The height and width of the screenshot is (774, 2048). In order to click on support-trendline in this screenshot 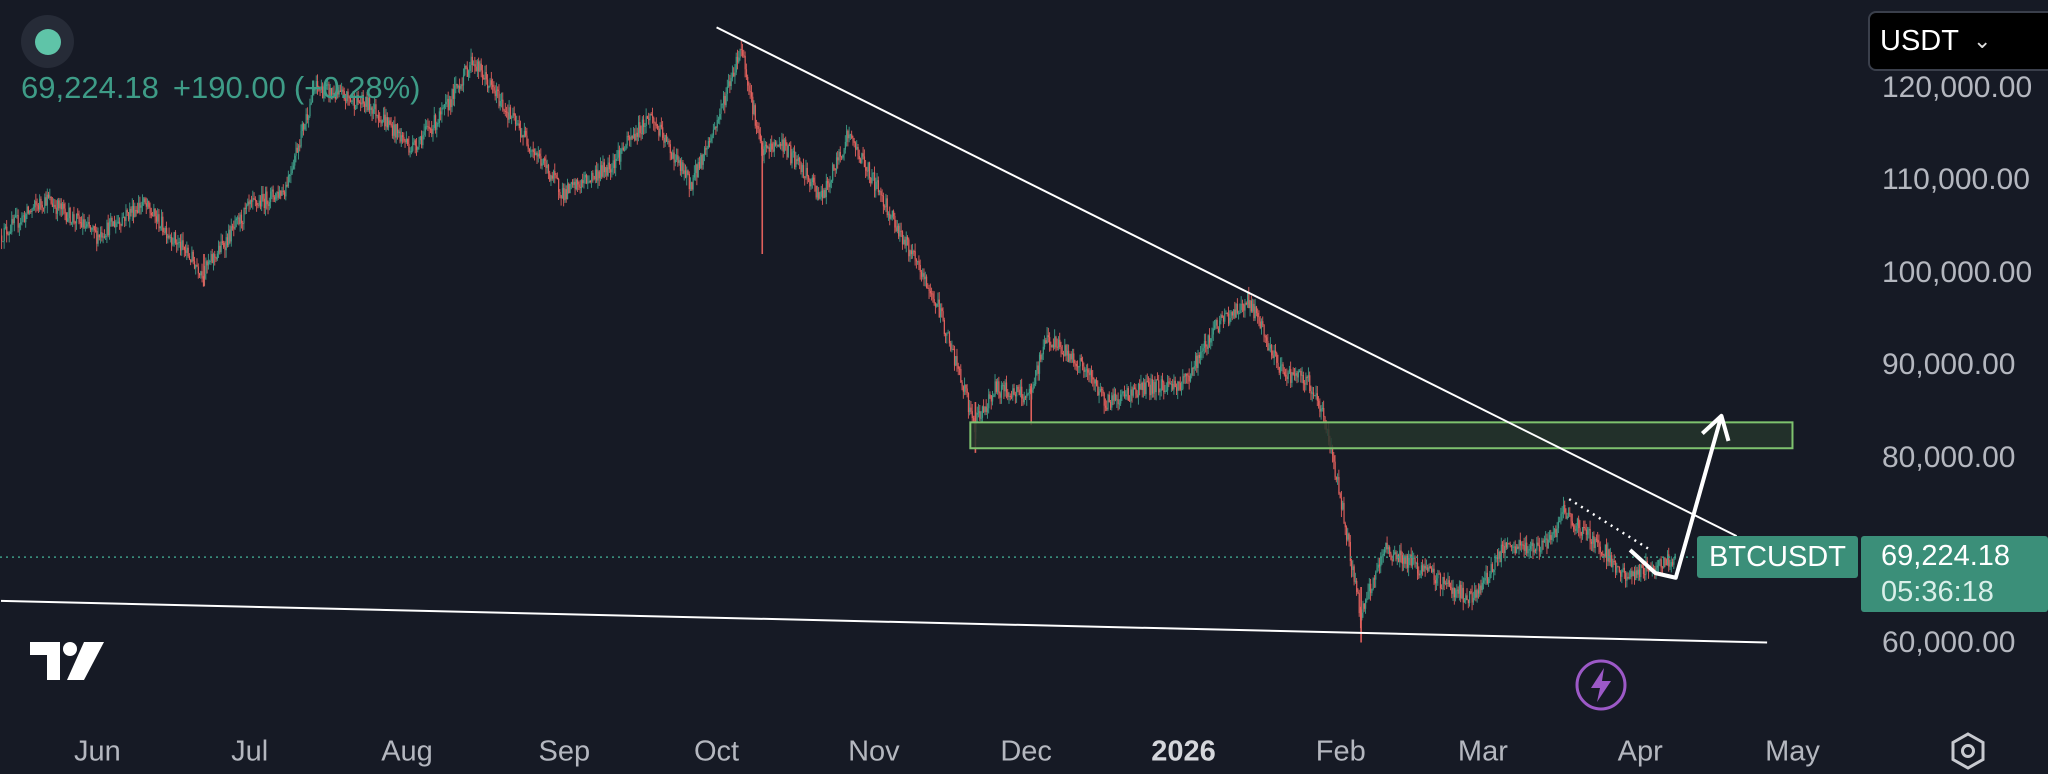, I will do `click(884, 621)`.